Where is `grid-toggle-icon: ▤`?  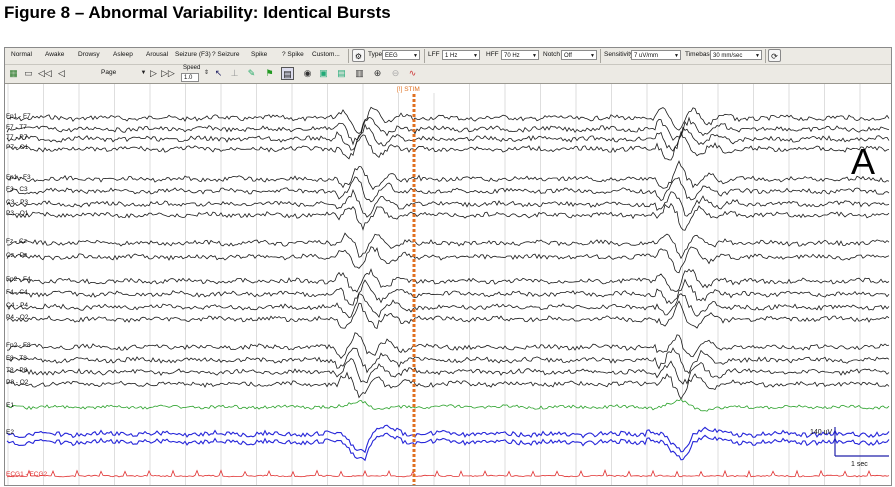
grid-toggle-icon: ▤ is located at coordinates (287, 73).